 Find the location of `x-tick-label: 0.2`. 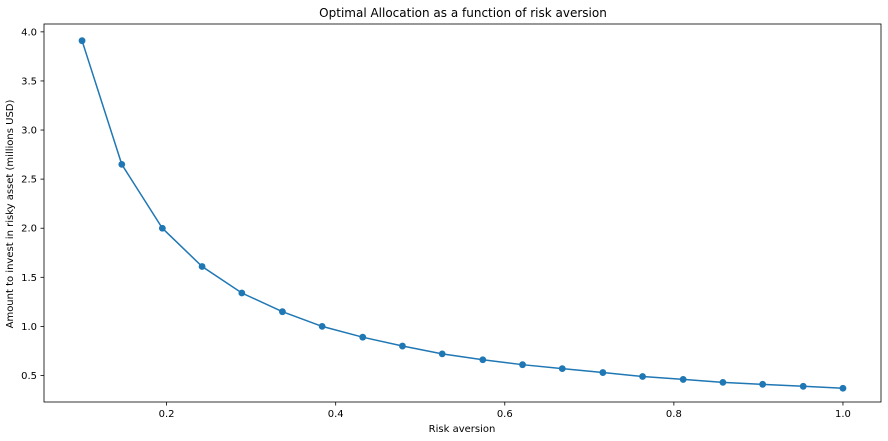

x-tick-label: 0.2 is located at coordinates (167, 414).